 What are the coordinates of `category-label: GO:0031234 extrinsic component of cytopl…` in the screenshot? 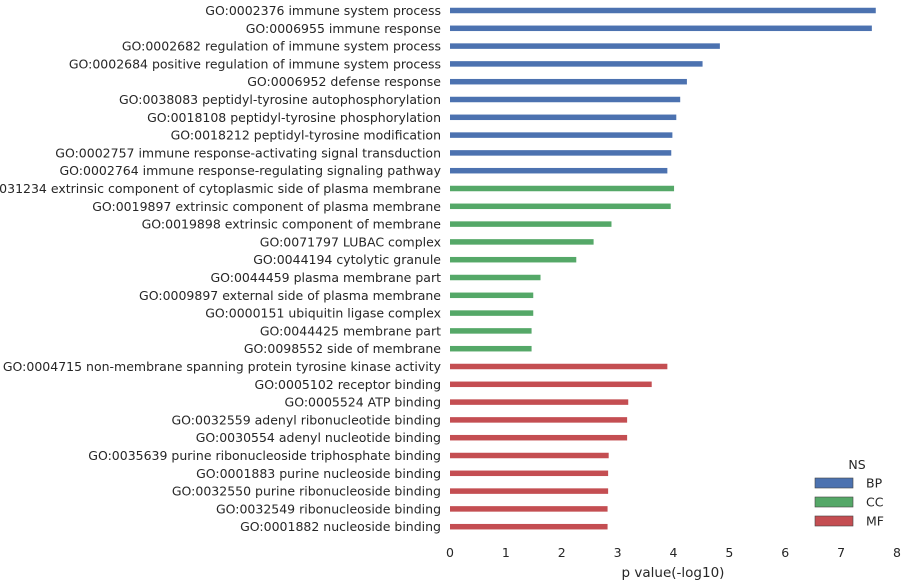 It's located at (220, 188).